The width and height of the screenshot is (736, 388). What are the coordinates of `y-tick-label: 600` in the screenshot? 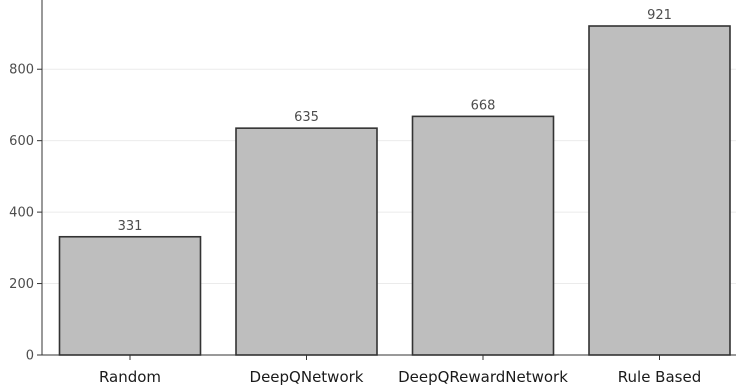 It's located at (21, 141).